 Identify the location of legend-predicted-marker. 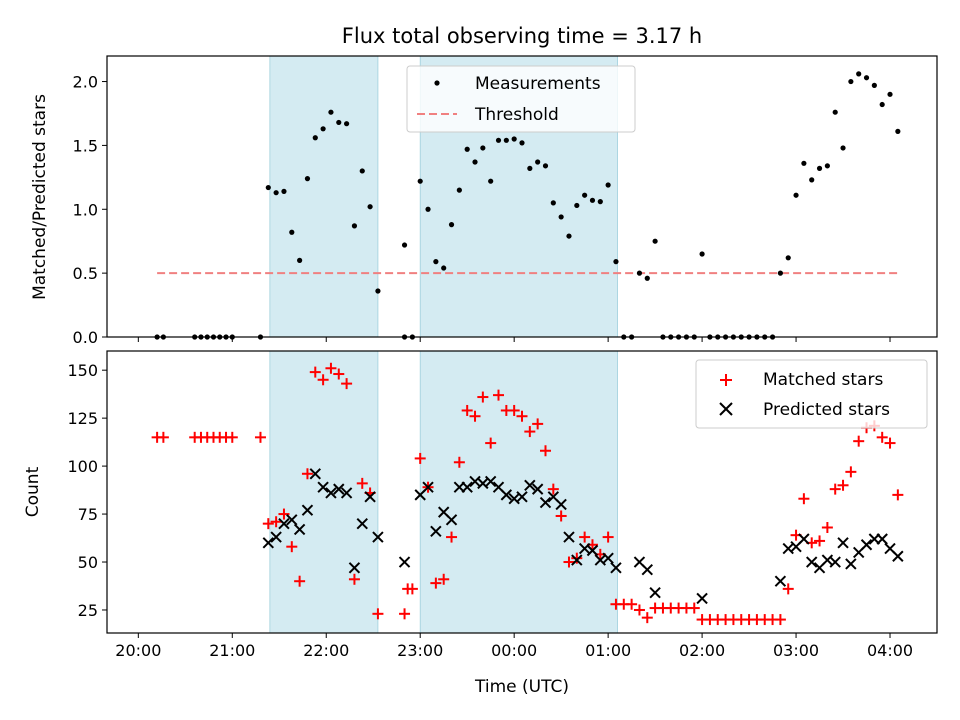
(726, 409).